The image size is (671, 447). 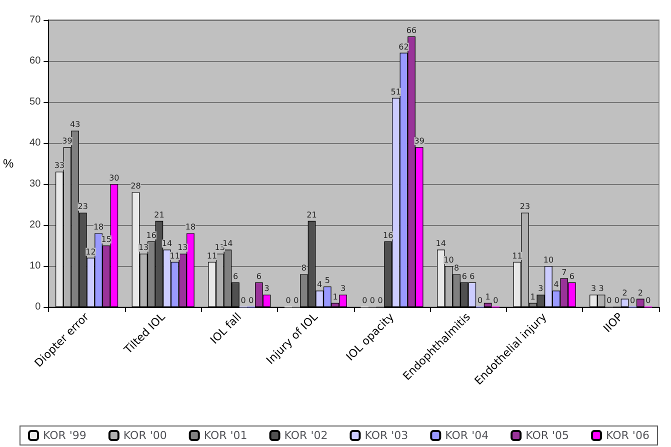 What do you see at coordinates (135, 186) in the screenshot?
I see `data-label: 28` at bounding box center [135, 186].